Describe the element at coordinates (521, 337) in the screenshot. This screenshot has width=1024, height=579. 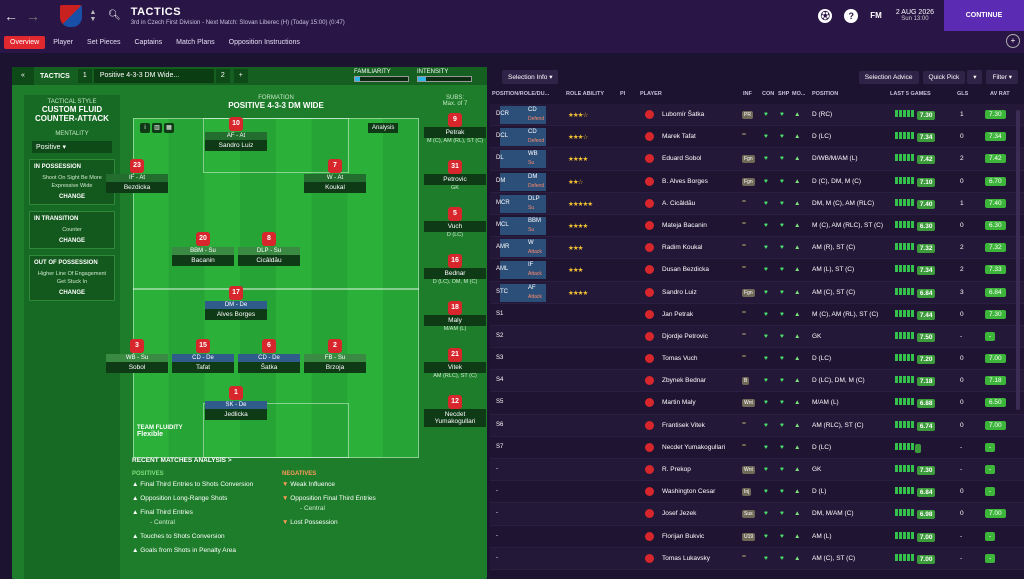
I see `position-cell: S2` at that location.